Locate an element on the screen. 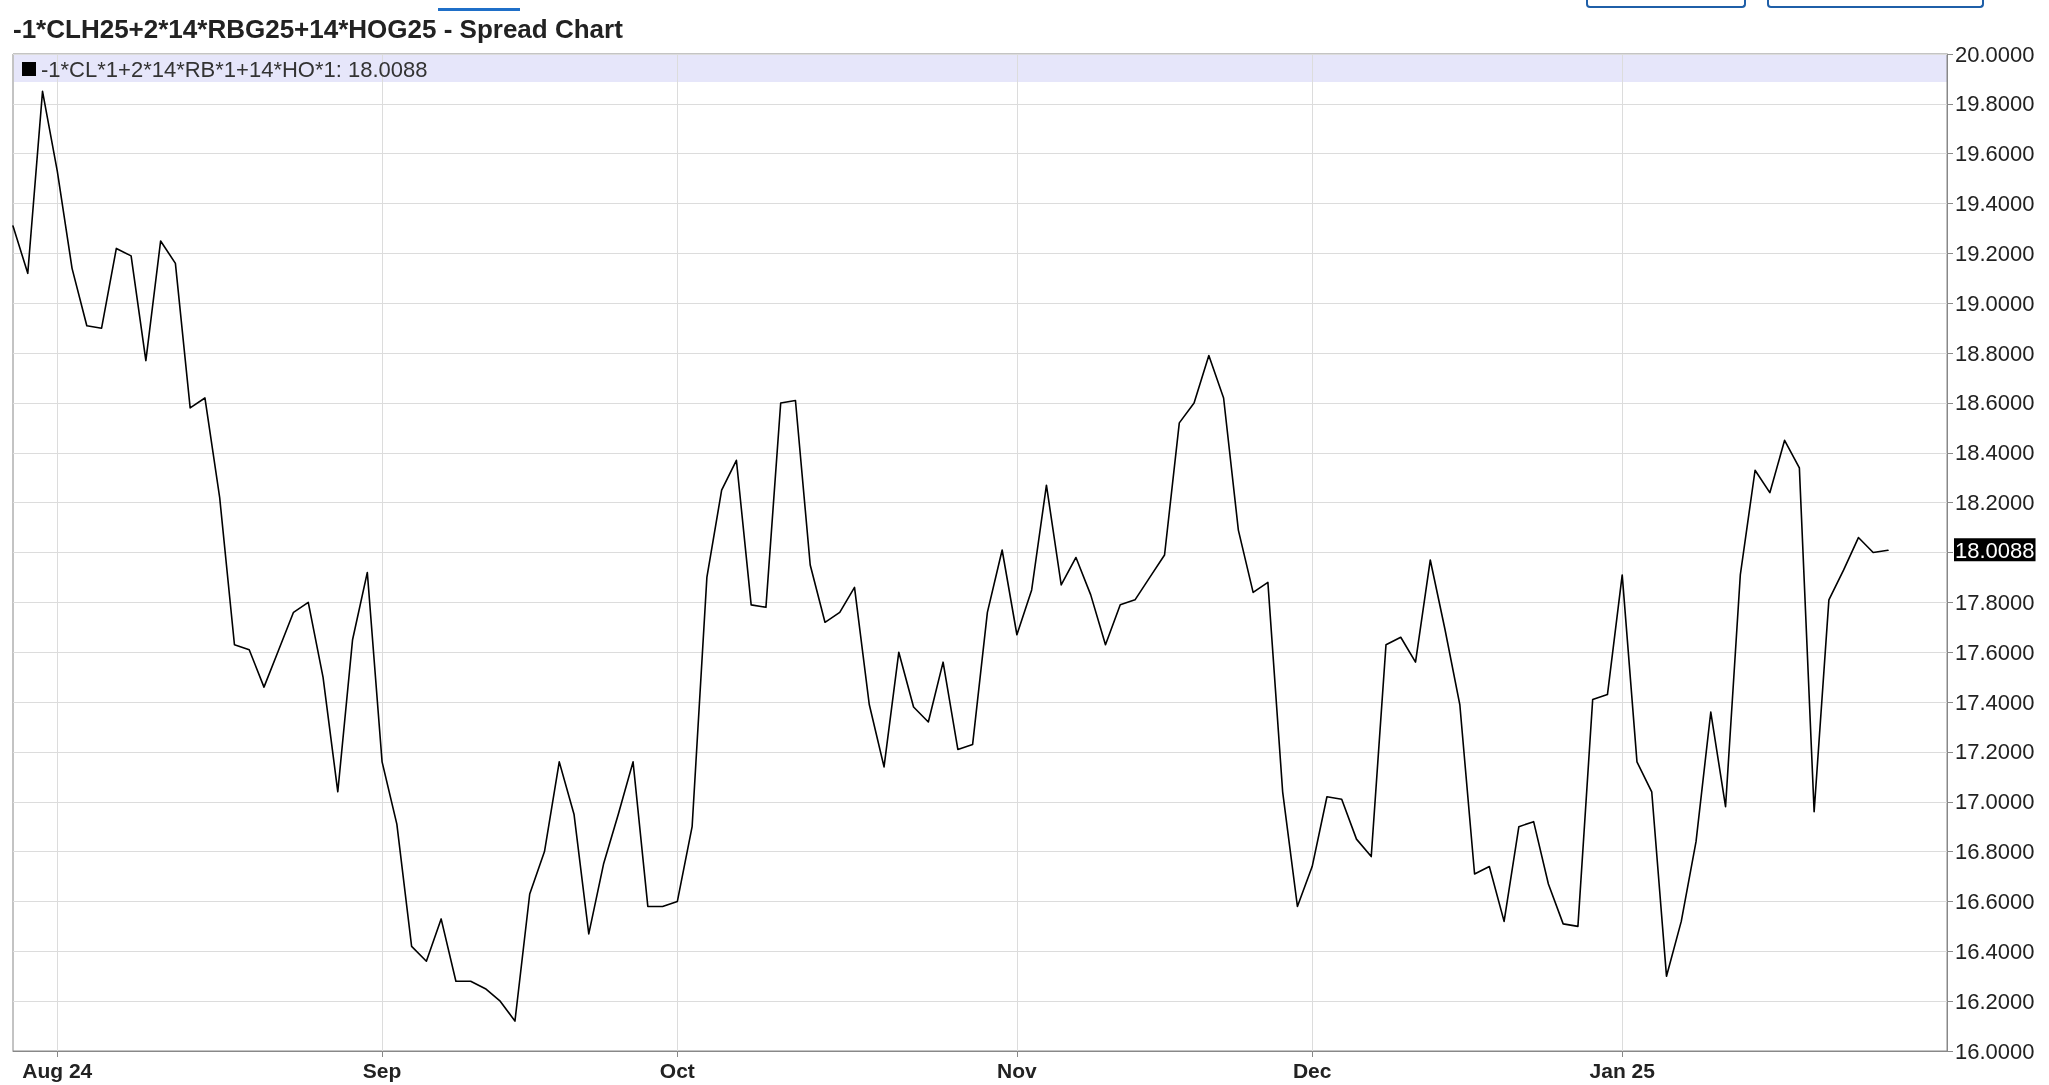  y-tick-label: 19.4000 is located at coordinates (1995, 204).